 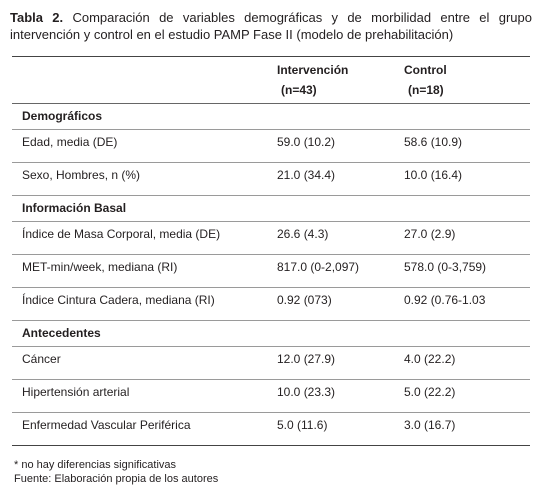 I want to click on cell: 0.92 (073), so click(x=304, y=300).